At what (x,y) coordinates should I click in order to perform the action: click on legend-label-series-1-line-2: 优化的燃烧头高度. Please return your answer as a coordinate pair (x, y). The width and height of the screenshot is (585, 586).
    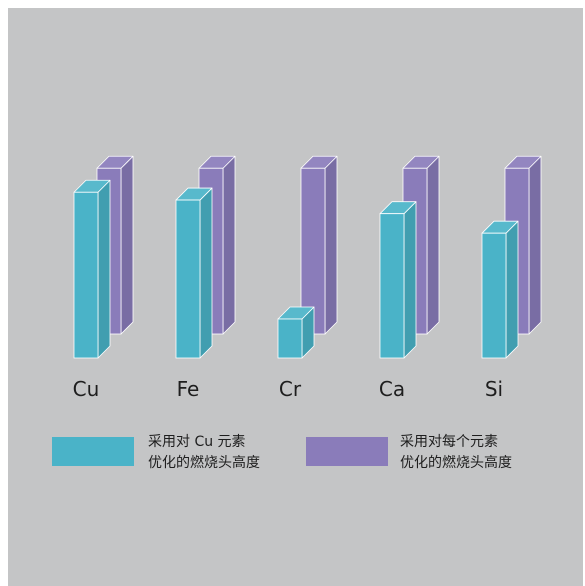
    Looking at the image, I should click on (204, 462).